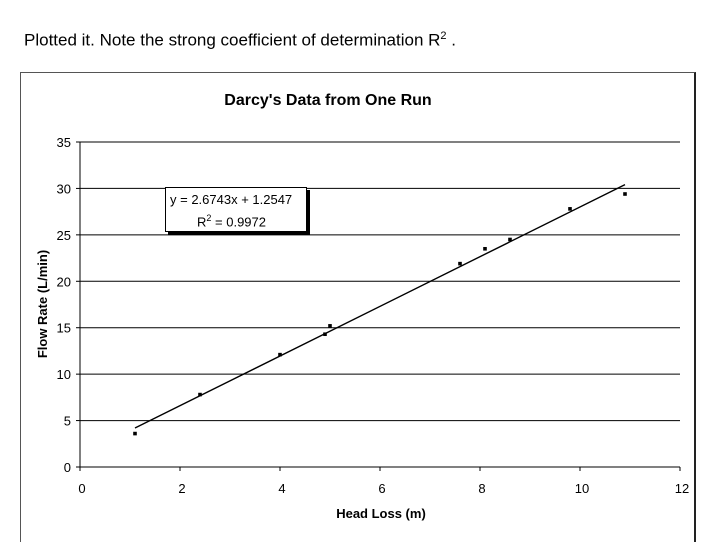  What do you see at coordinates (443, 36) in the screenshot?
I see `caption-superscript: 2` at bounding box center [443, 36].